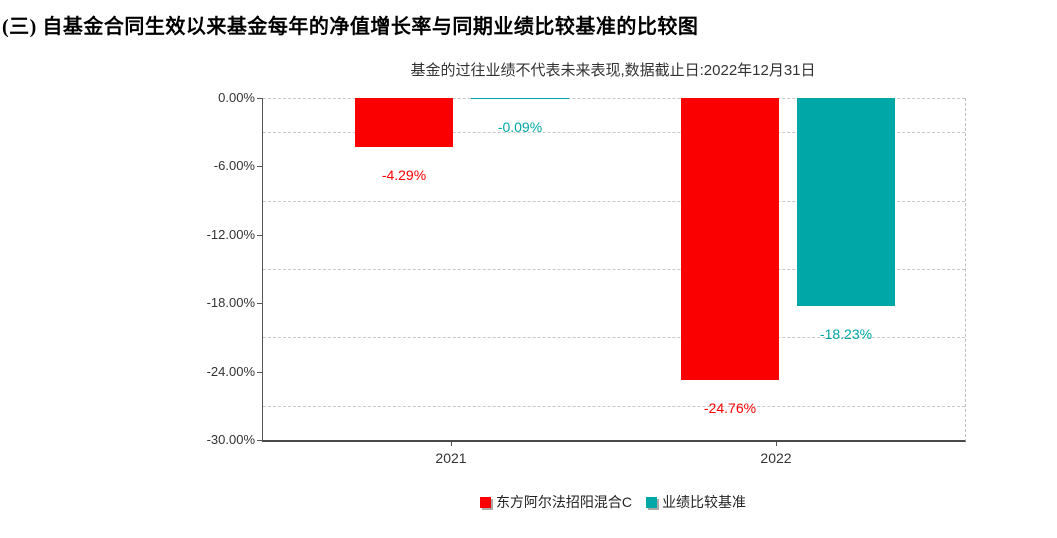  Describe the element at coordinates (613, 70) in the screenshot. I see `chart-title: 基金的过往业绩不代表未来表现,数据截止日:2022年12月31日` at that location.